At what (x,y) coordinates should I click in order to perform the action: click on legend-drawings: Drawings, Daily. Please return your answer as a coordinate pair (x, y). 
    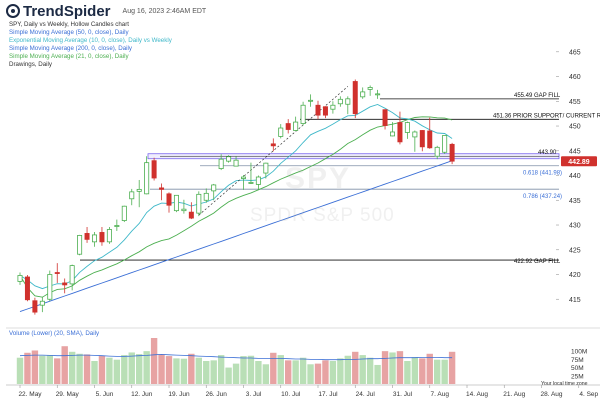
    Looking at the image, I should click on (30, 64).